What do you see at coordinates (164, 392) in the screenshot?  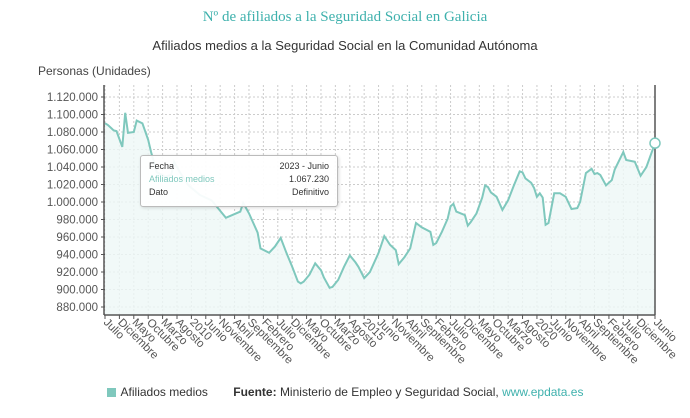 I see `legend-series-label: Afiliados medios` at bounding box center [164, 392].